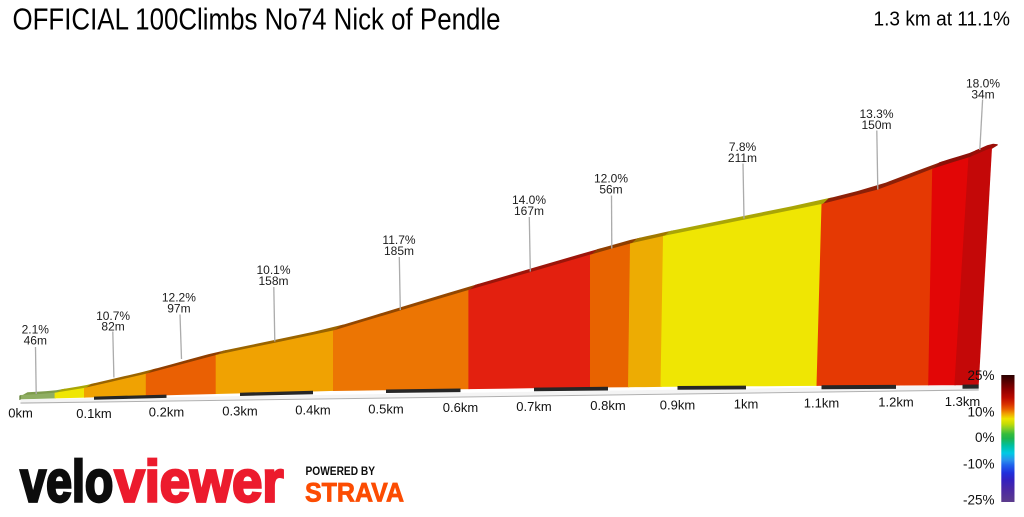 This screenshot has height=517, width=1024. I want to click on svg-text: 167m, so click(529, 211).